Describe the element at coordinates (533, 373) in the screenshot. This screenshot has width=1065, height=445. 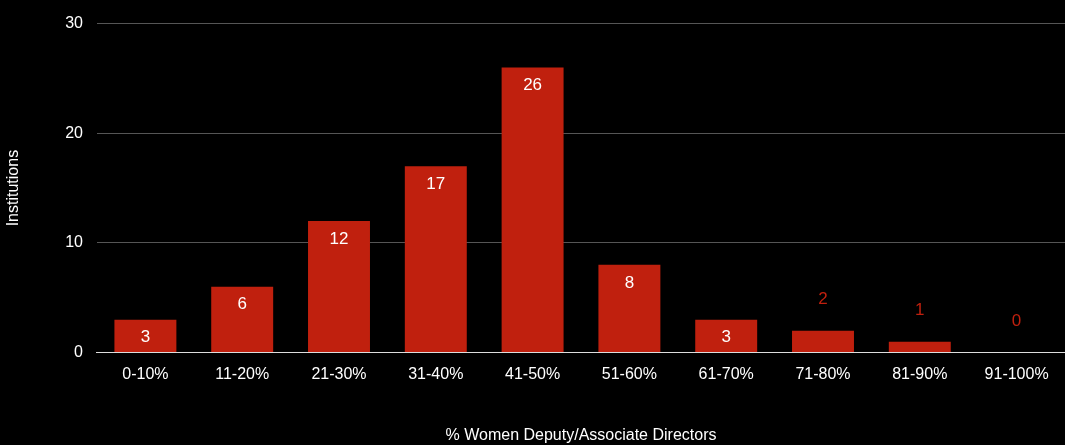
I see `x-tick-label: 41-50%` at that location.